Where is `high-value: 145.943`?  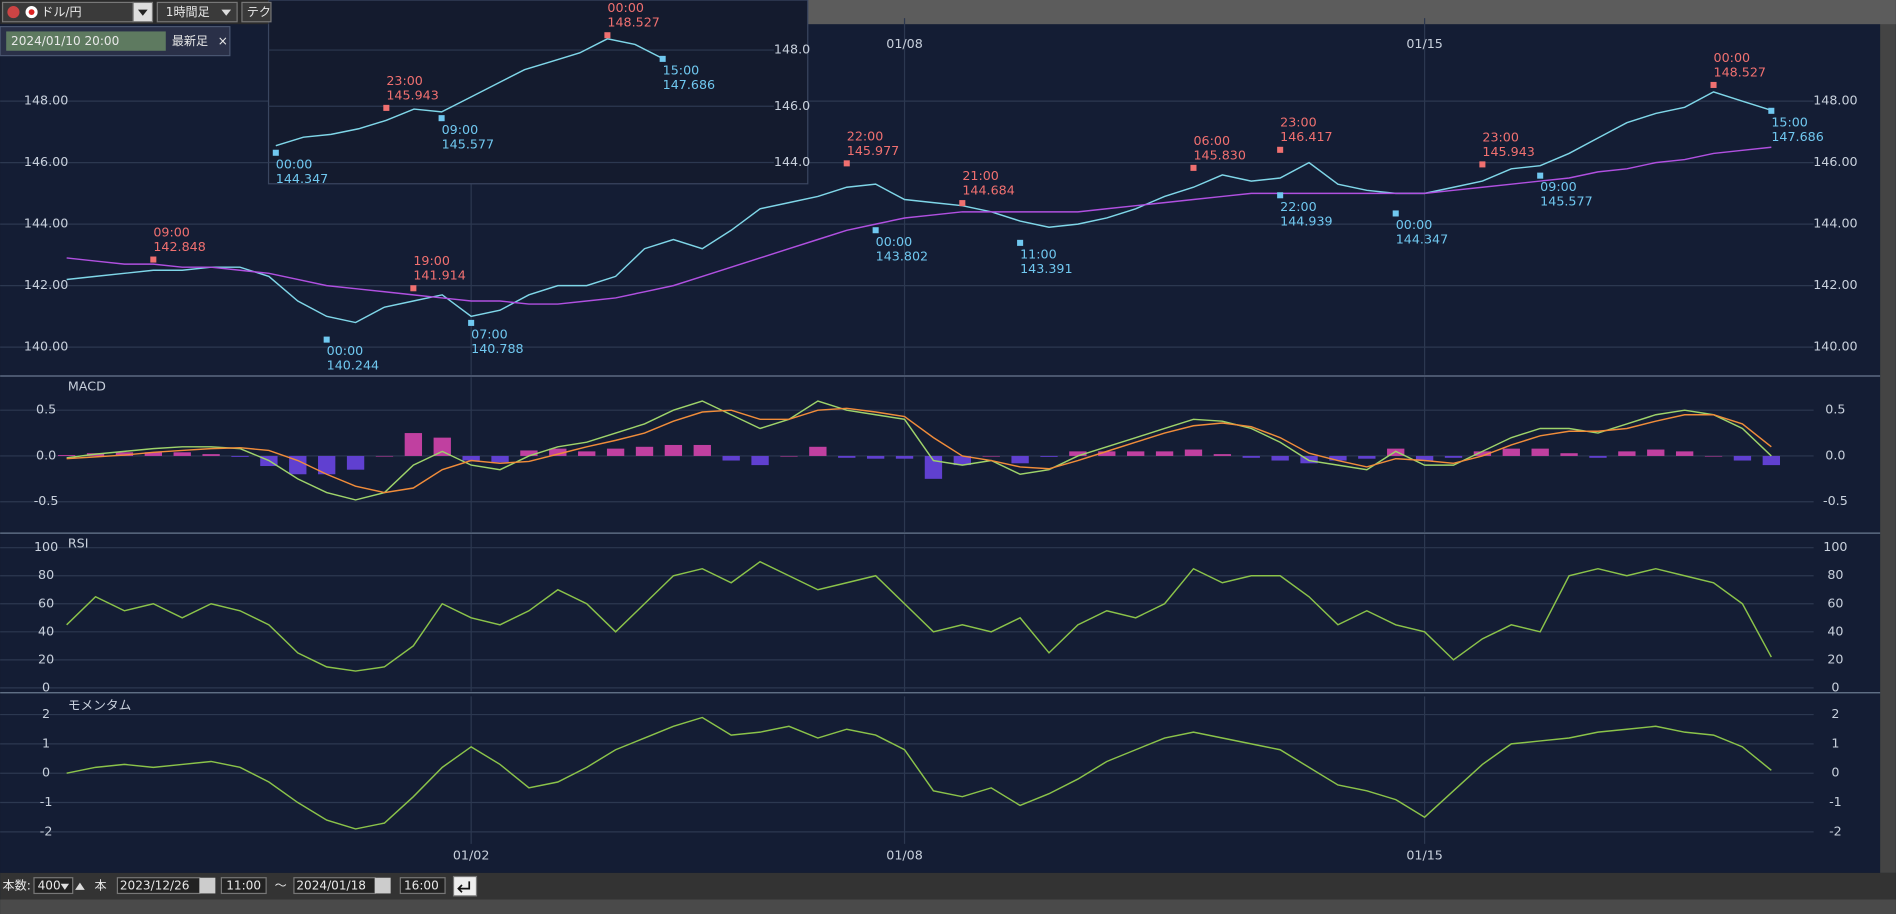 high-value: 145.943 is located at coordinates (412, 94).